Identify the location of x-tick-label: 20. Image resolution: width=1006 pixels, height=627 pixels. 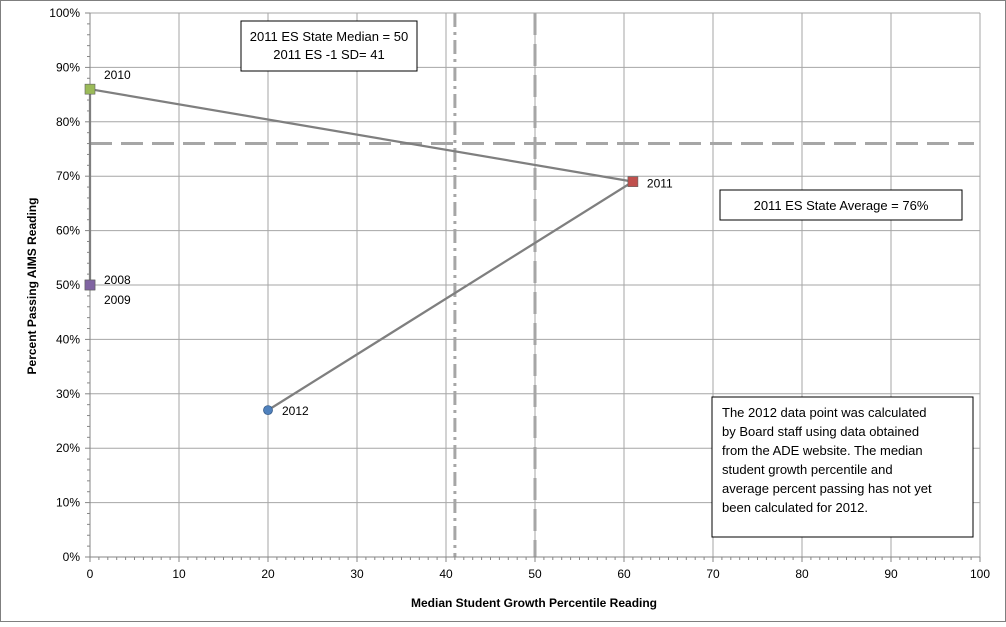
(268, 574).